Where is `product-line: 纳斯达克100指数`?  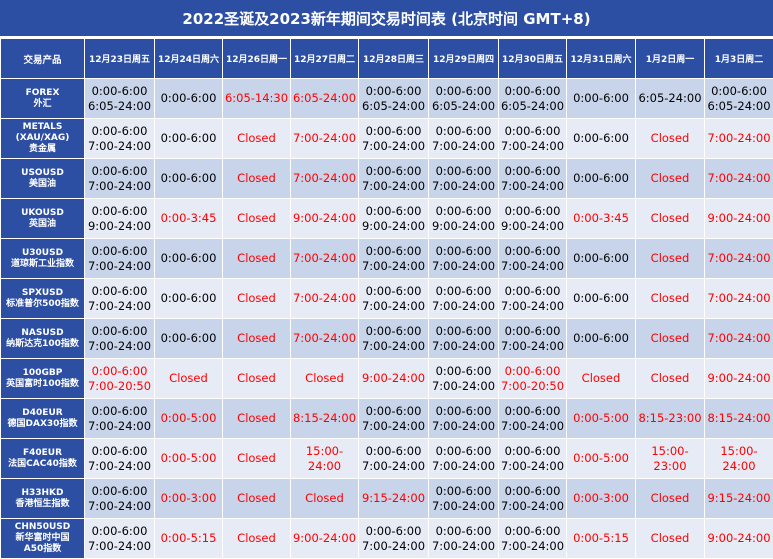
product-line: 纳斯达克100指数 is located at coordinates (42, 343).